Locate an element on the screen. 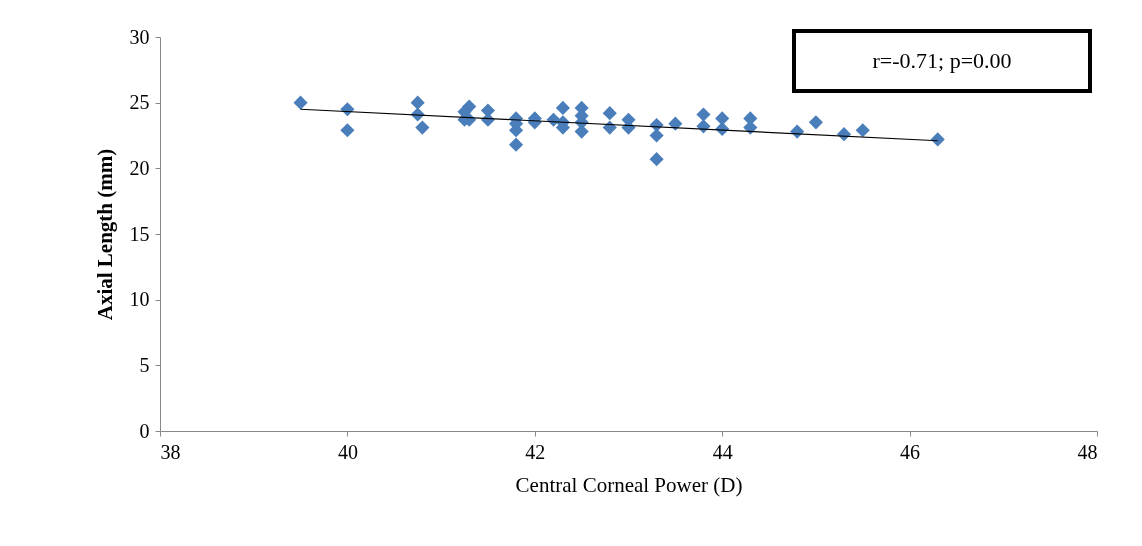 The height and width of the screenshot is (546, 1142). y-axis-title: Axial Length (mm) is located at coordinates (104, 234).